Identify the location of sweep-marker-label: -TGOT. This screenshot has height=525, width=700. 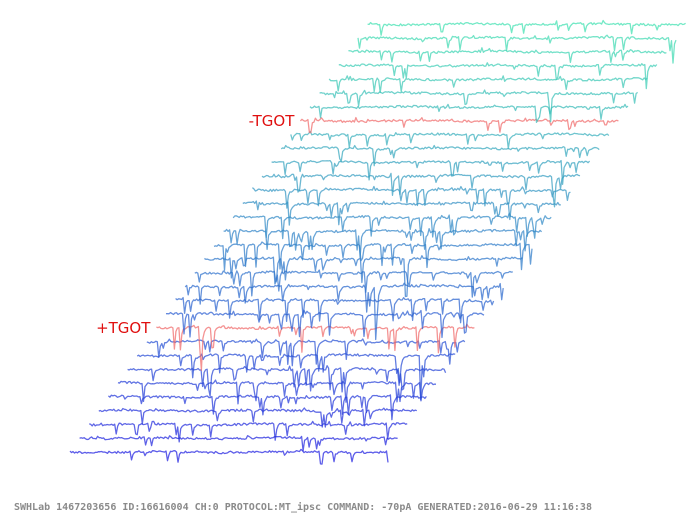
(272, 121).